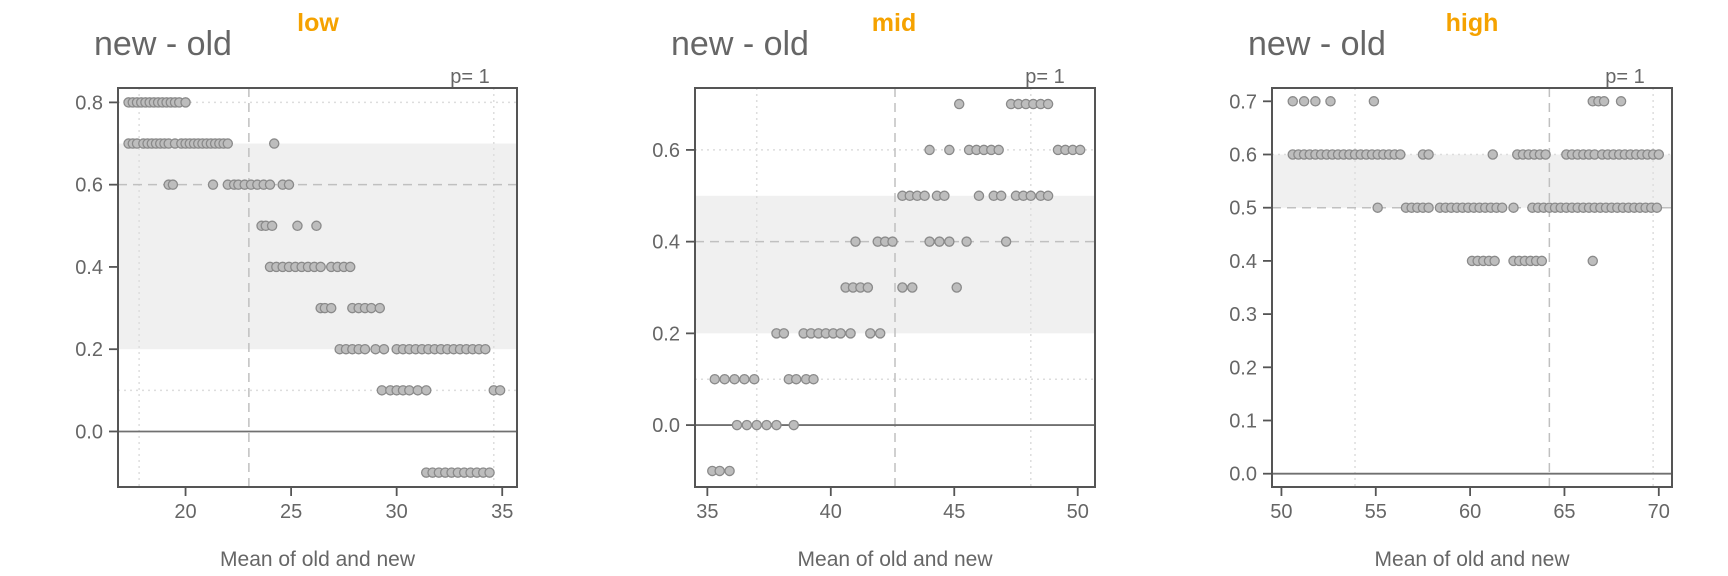 The width and height of the screenshot is (1728, 576). Describe the element at coordinates (1243, 422) in the screenshot. I see `y-tick-label: 0.1` at that location.